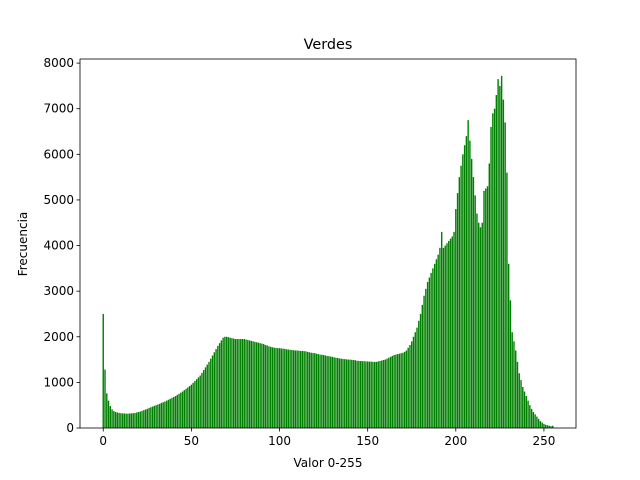  Describe the element at coordinates (58, 246) in the screenshot. I see `y-tick-label: 4000` at that location.